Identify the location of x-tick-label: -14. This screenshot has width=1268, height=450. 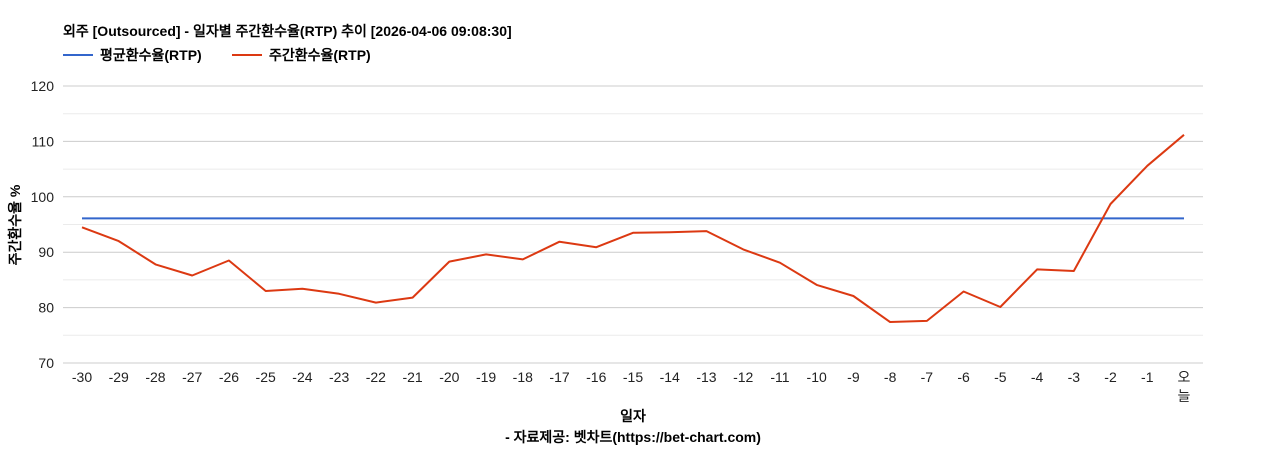
(670, 377).